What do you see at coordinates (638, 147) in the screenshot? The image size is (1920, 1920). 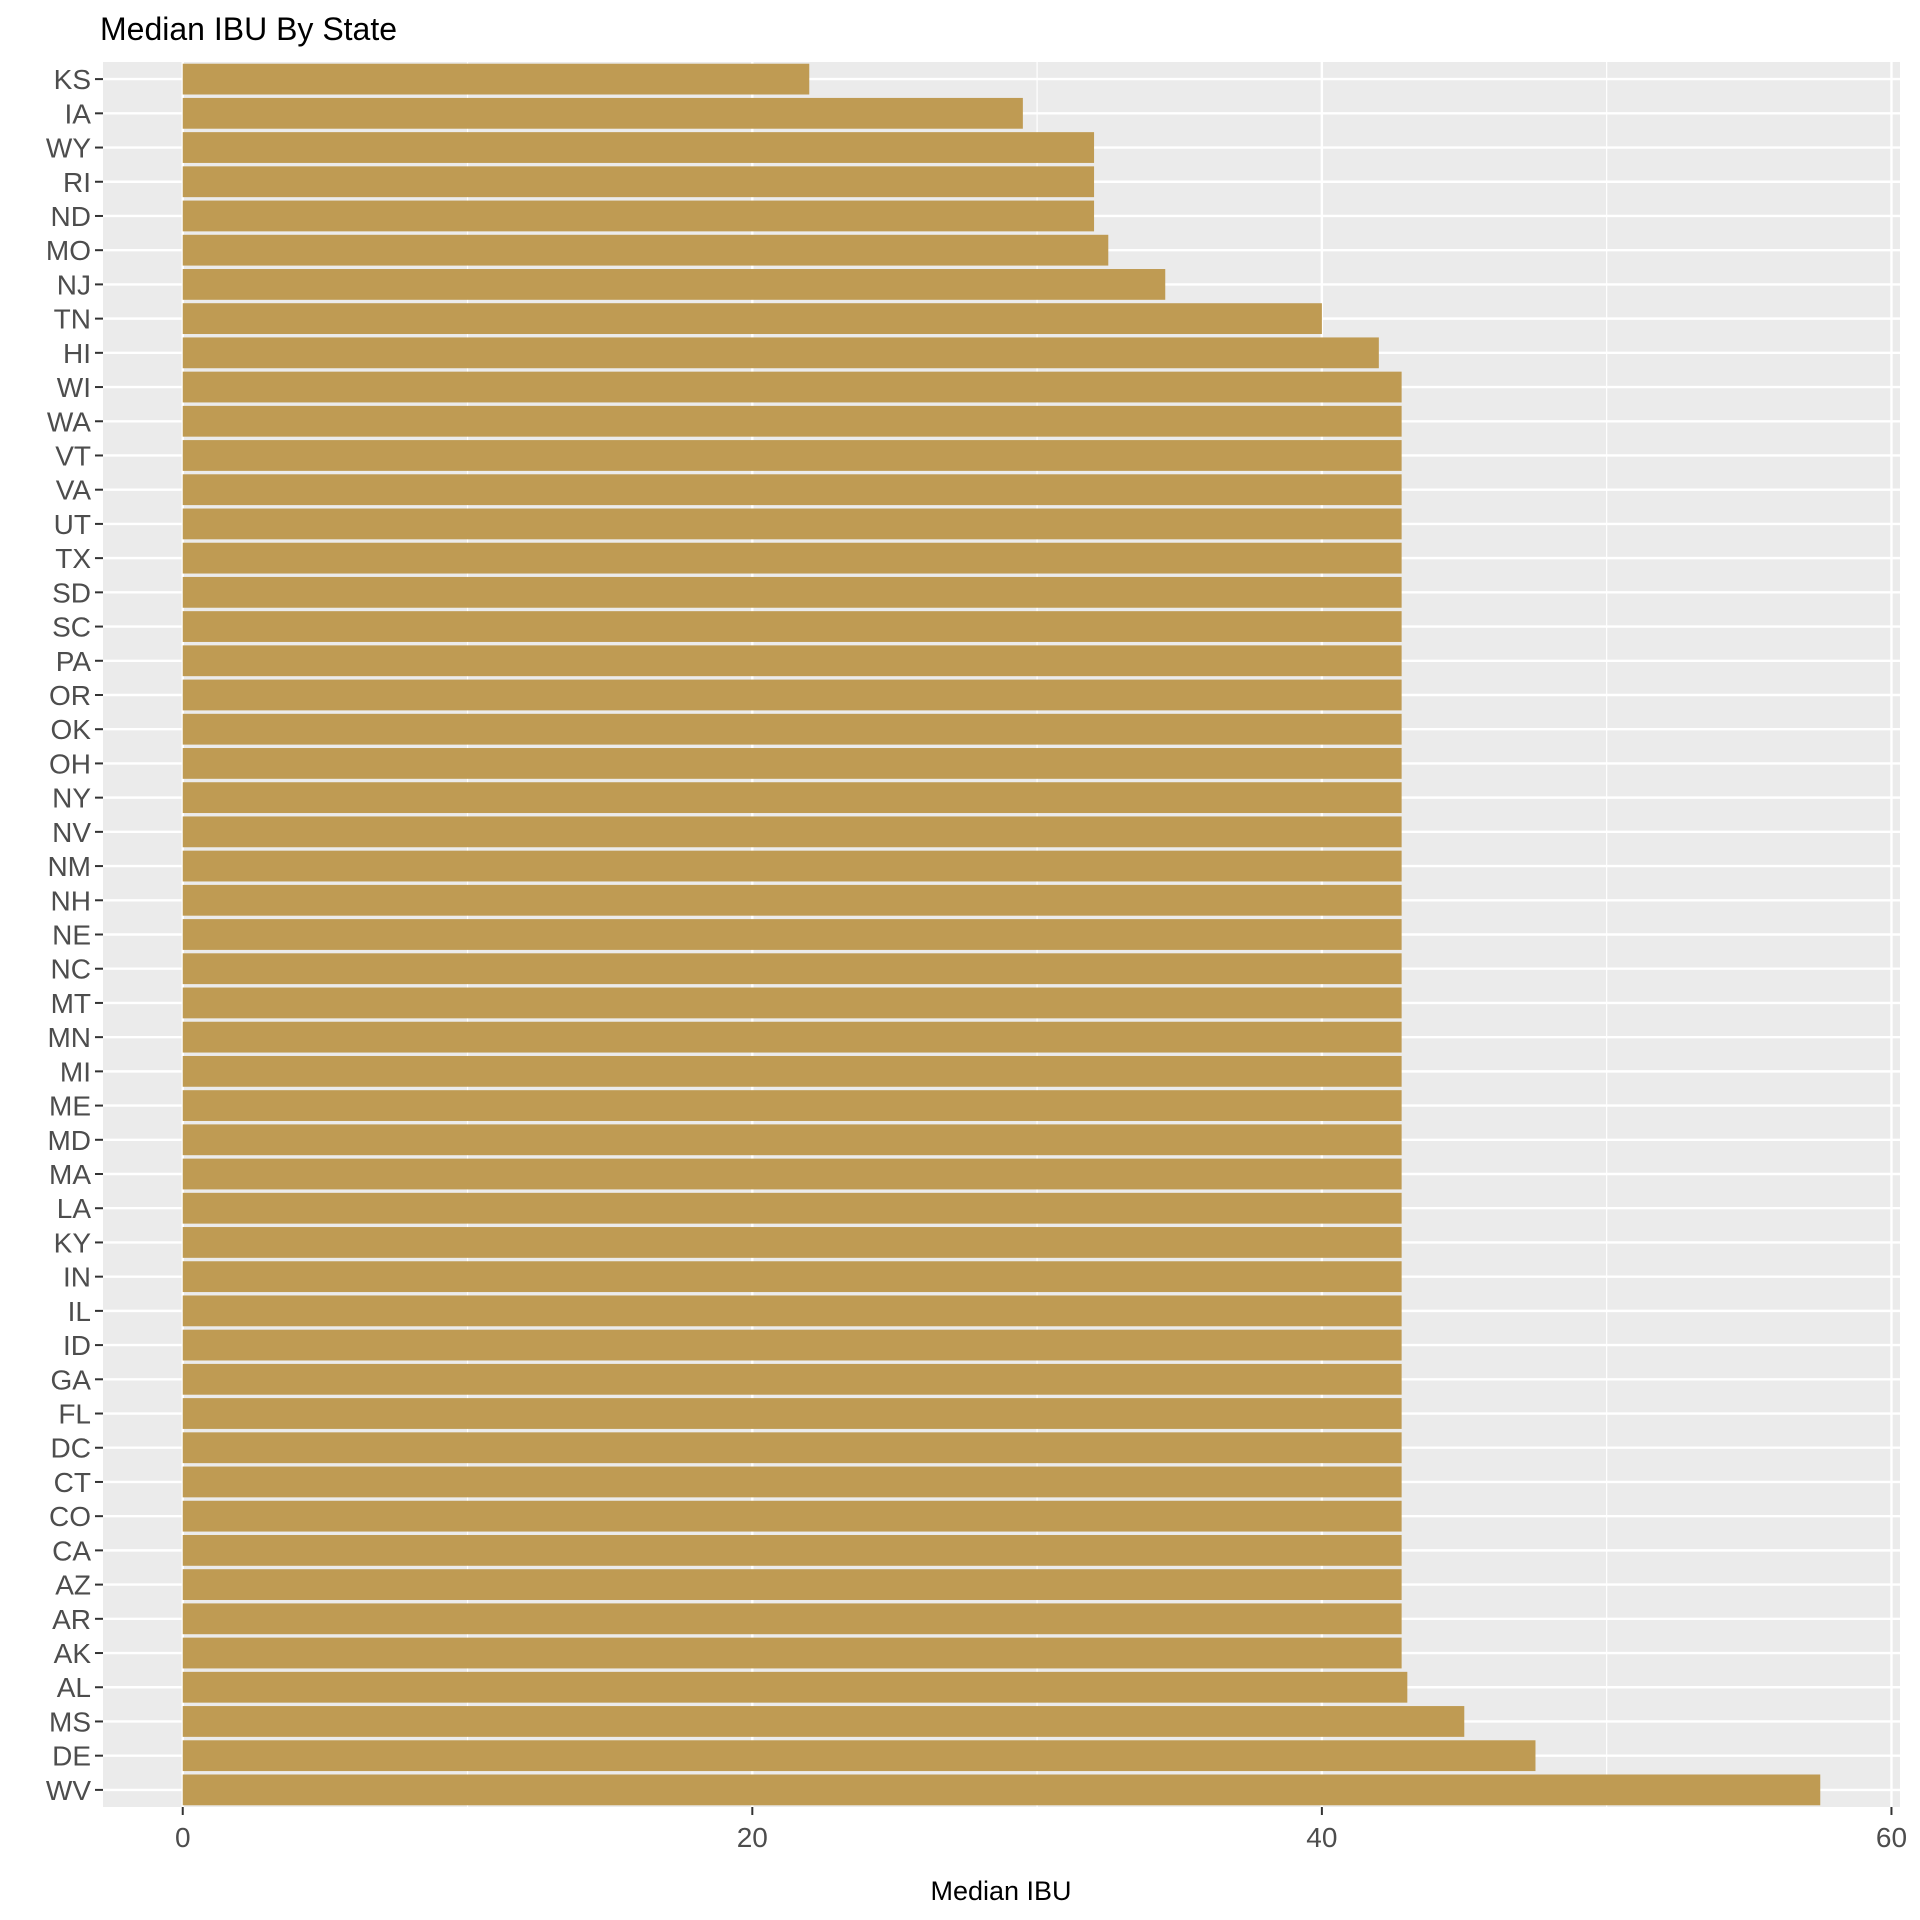 I see `bar-wy` at bounding box center [638, 147].